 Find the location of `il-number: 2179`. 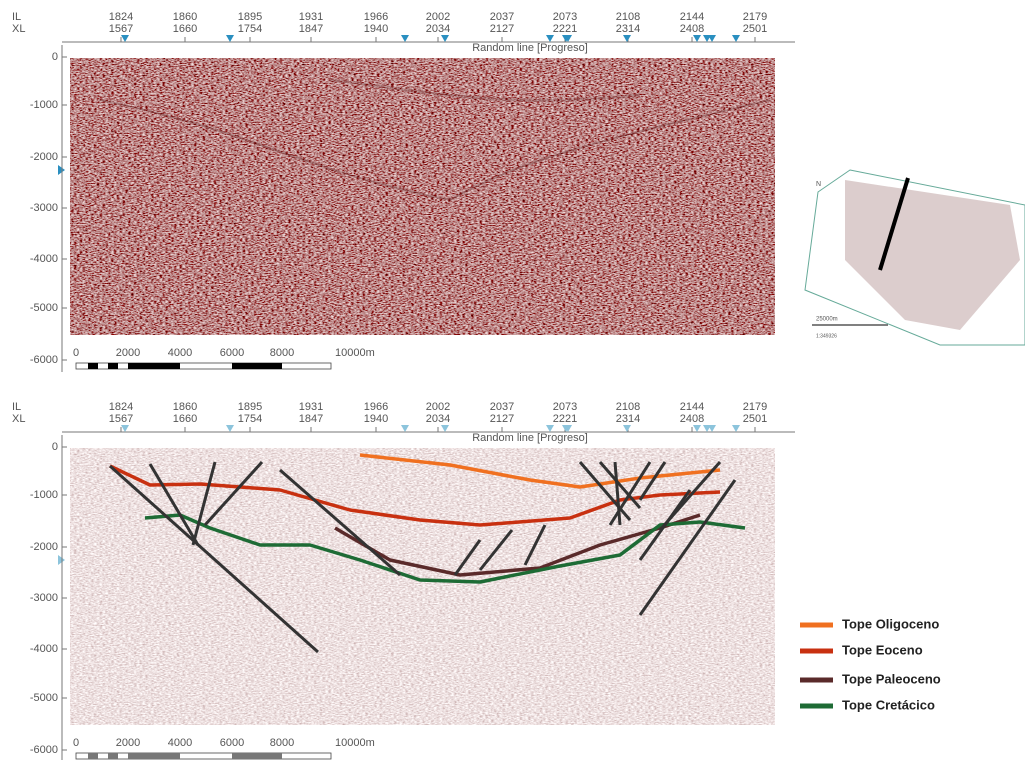

il-number: 2179 is located at coordinates (755, 17).